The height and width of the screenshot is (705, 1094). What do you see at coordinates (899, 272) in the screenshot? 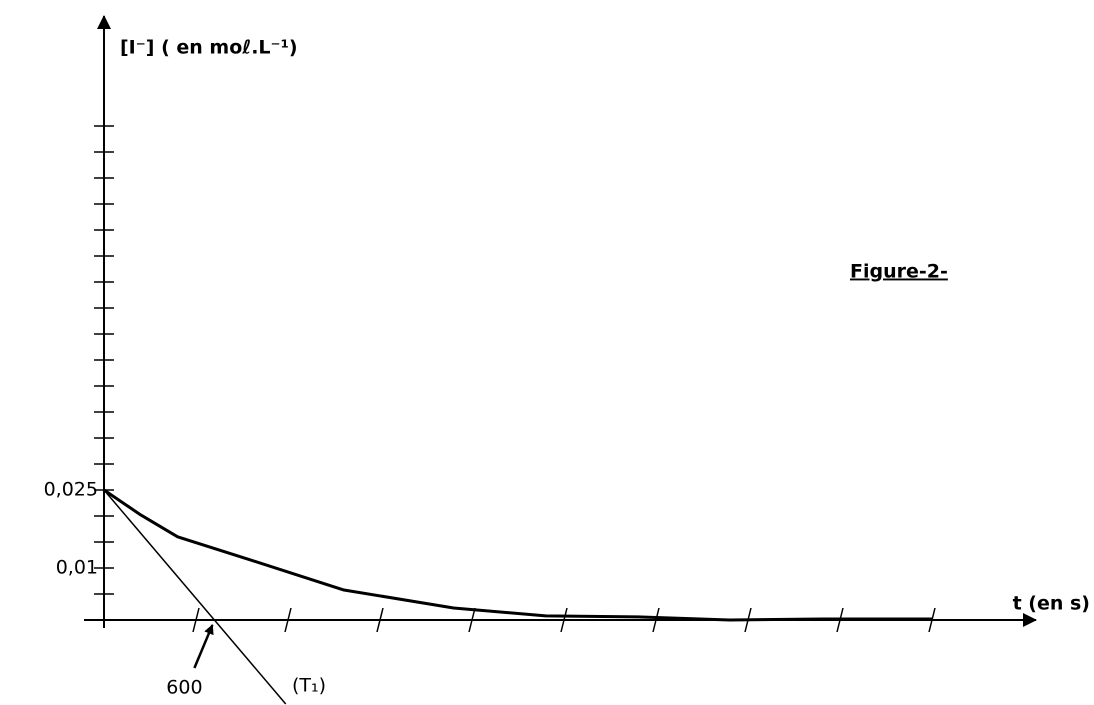
I see `chart-title: Figure-2-` at bounding box center [899, 272].